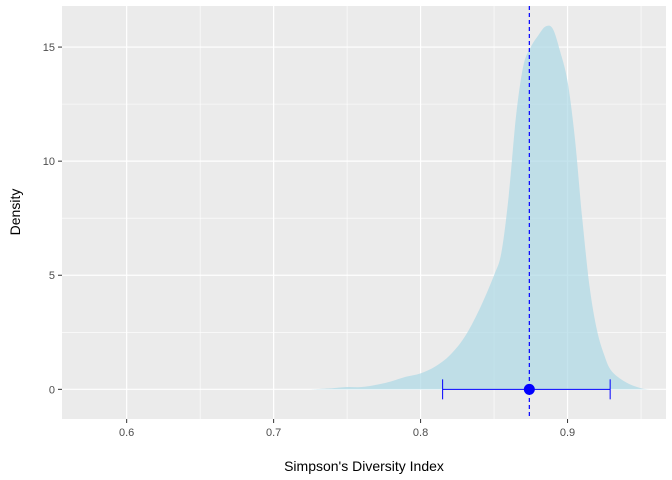 Image resolution: width=672 pixels, height=480 pixels. I want to click on y-axis-title: Density, so click(15, 212).